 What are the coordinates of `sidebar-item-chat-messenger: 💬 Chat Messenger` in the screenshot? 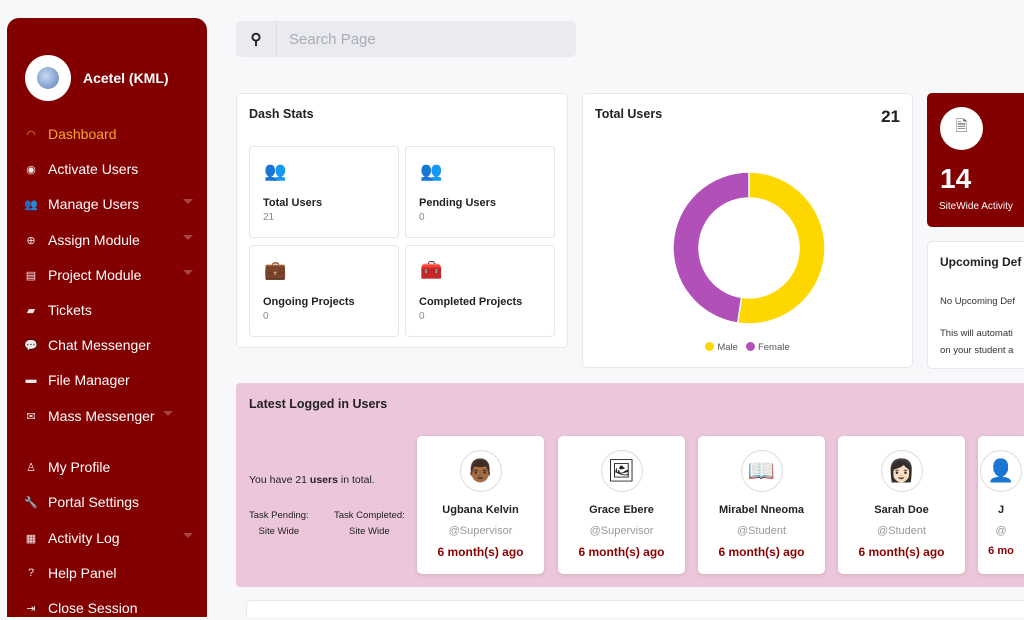 It's located at (108, 345).